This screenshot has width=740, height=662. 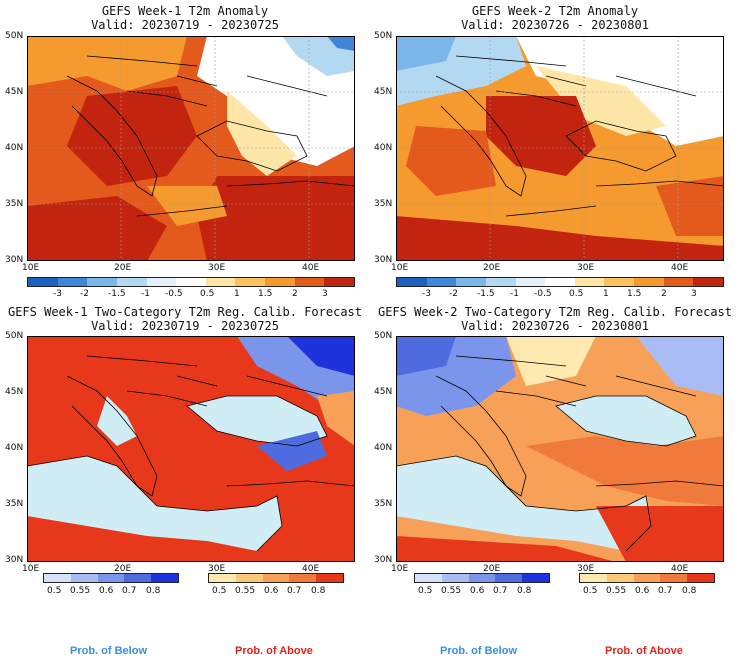 I want to click on lat-label: 40N, so click(x=14, y=448).